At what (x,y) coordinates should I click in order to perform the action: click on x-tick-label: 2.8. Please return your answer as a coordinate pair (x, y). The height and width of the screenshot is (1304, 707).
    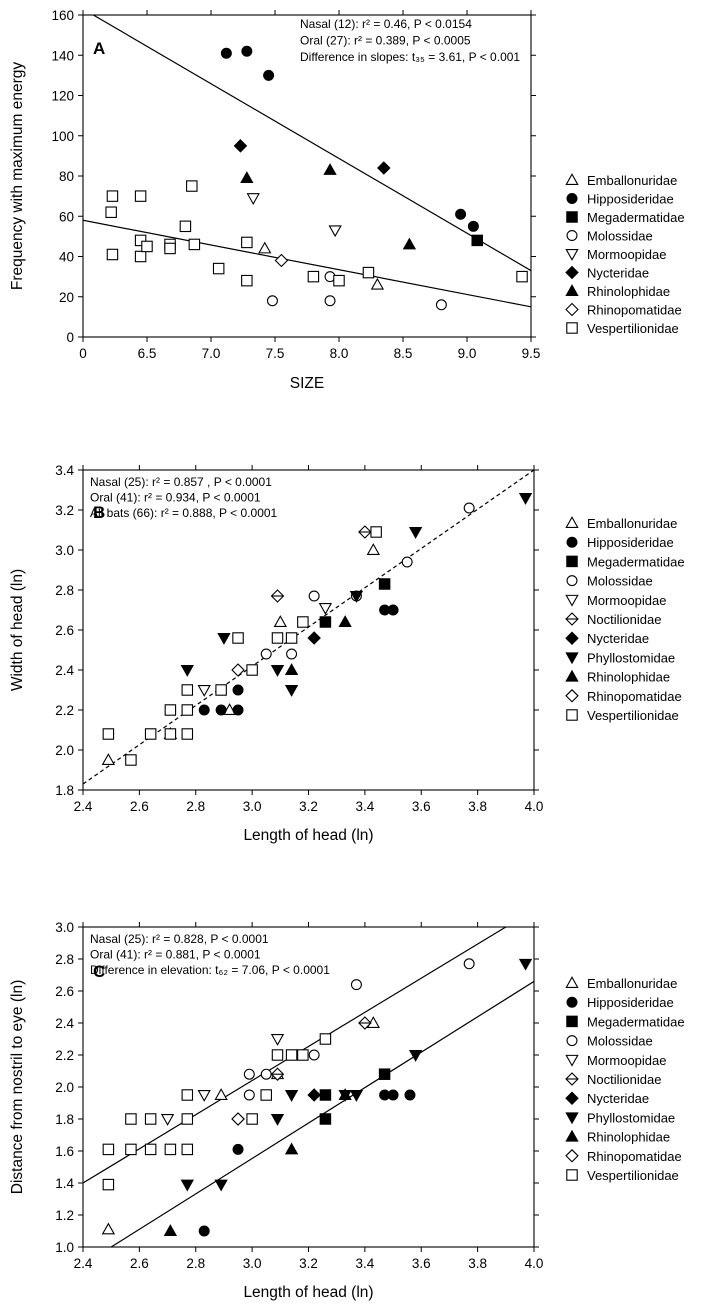
    Looking at the image, I should click on (195, 1263).